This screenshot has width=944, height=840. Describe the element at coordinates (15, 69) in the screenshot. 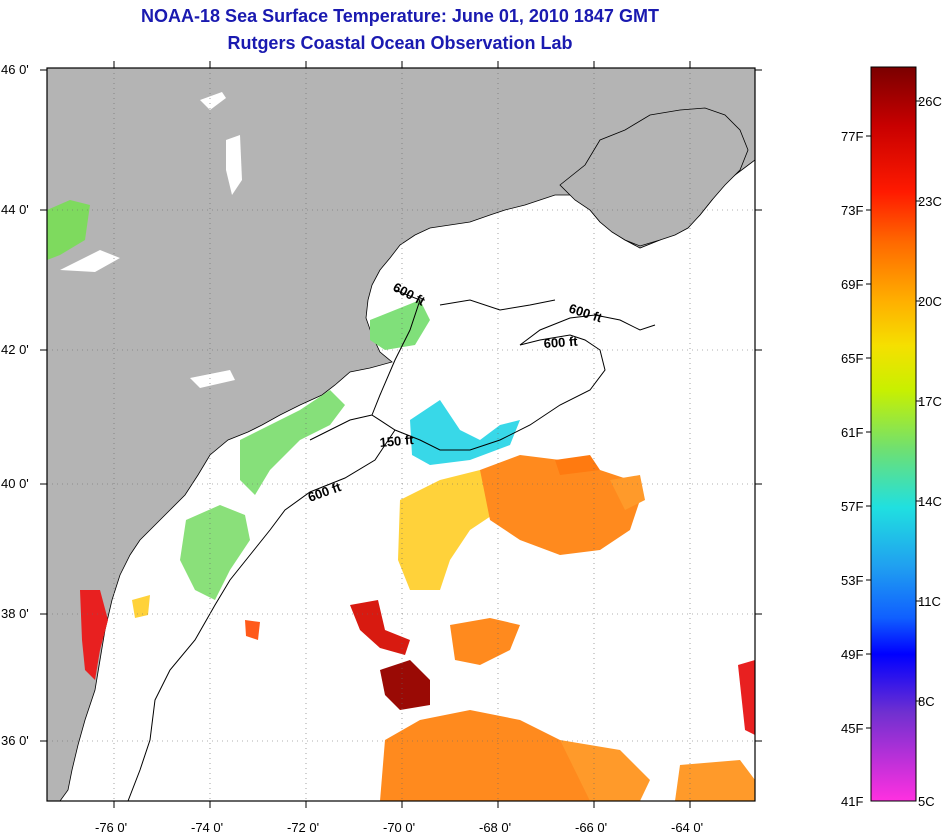

I see `lat-label-46: 46 0'` at that location.